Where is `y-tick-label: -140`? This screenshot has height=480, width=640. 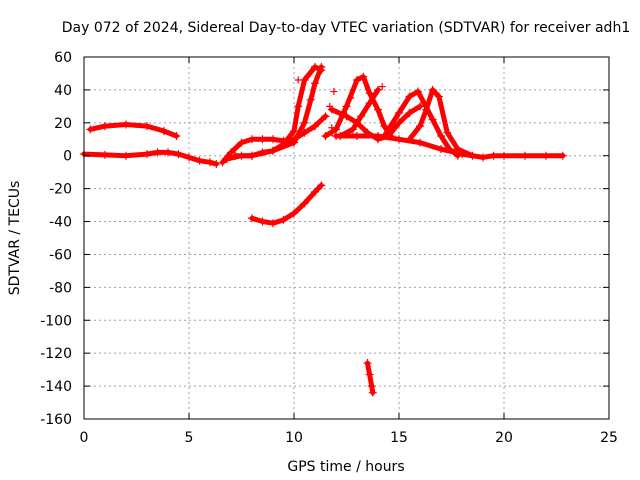 y-tick-label: -140 is located at coordinates (56, 387).